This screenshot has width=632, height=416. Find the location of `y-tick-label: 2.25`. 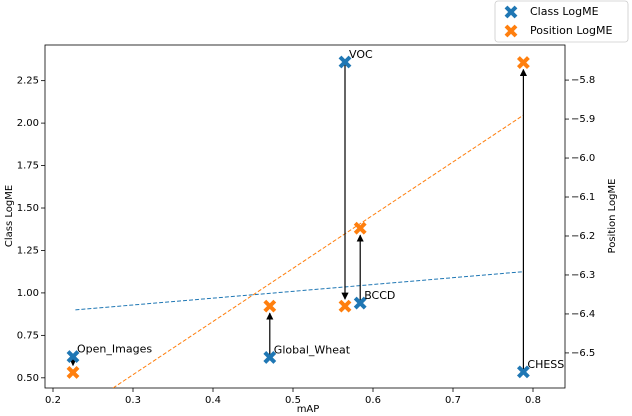

y-tick-label: 2.25 is located at coordinates (28, 81).